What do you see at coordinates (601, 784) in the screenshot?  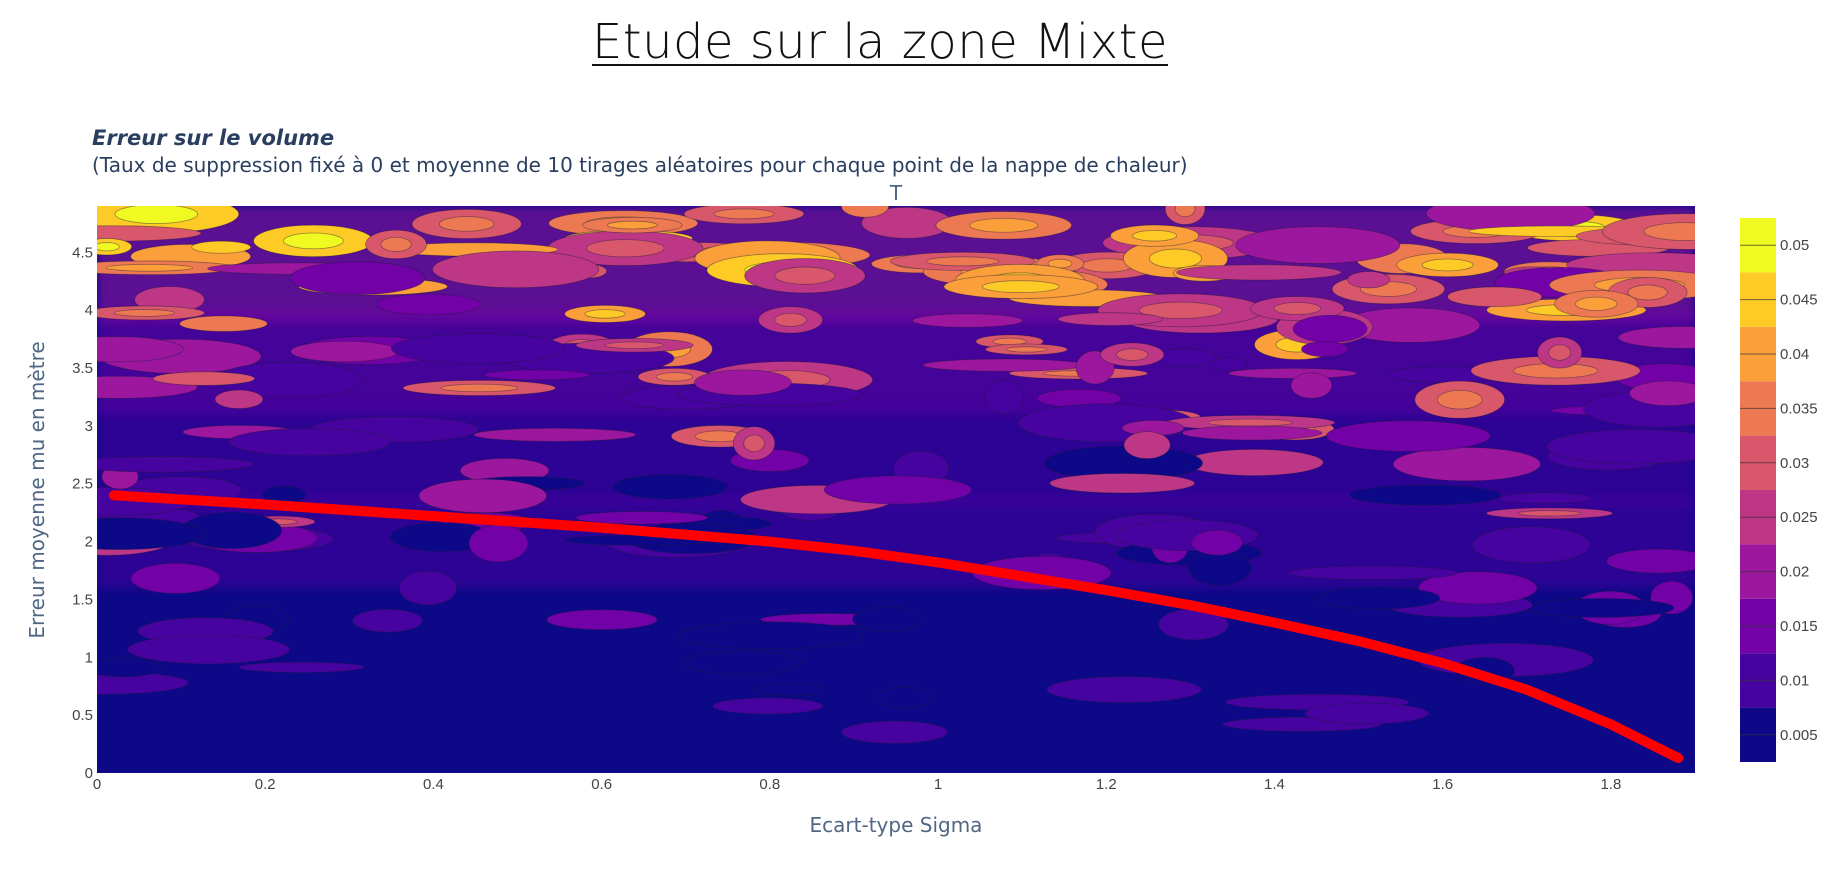 I see `x-tick-label: 0.6` at bounding box center [601, 784].